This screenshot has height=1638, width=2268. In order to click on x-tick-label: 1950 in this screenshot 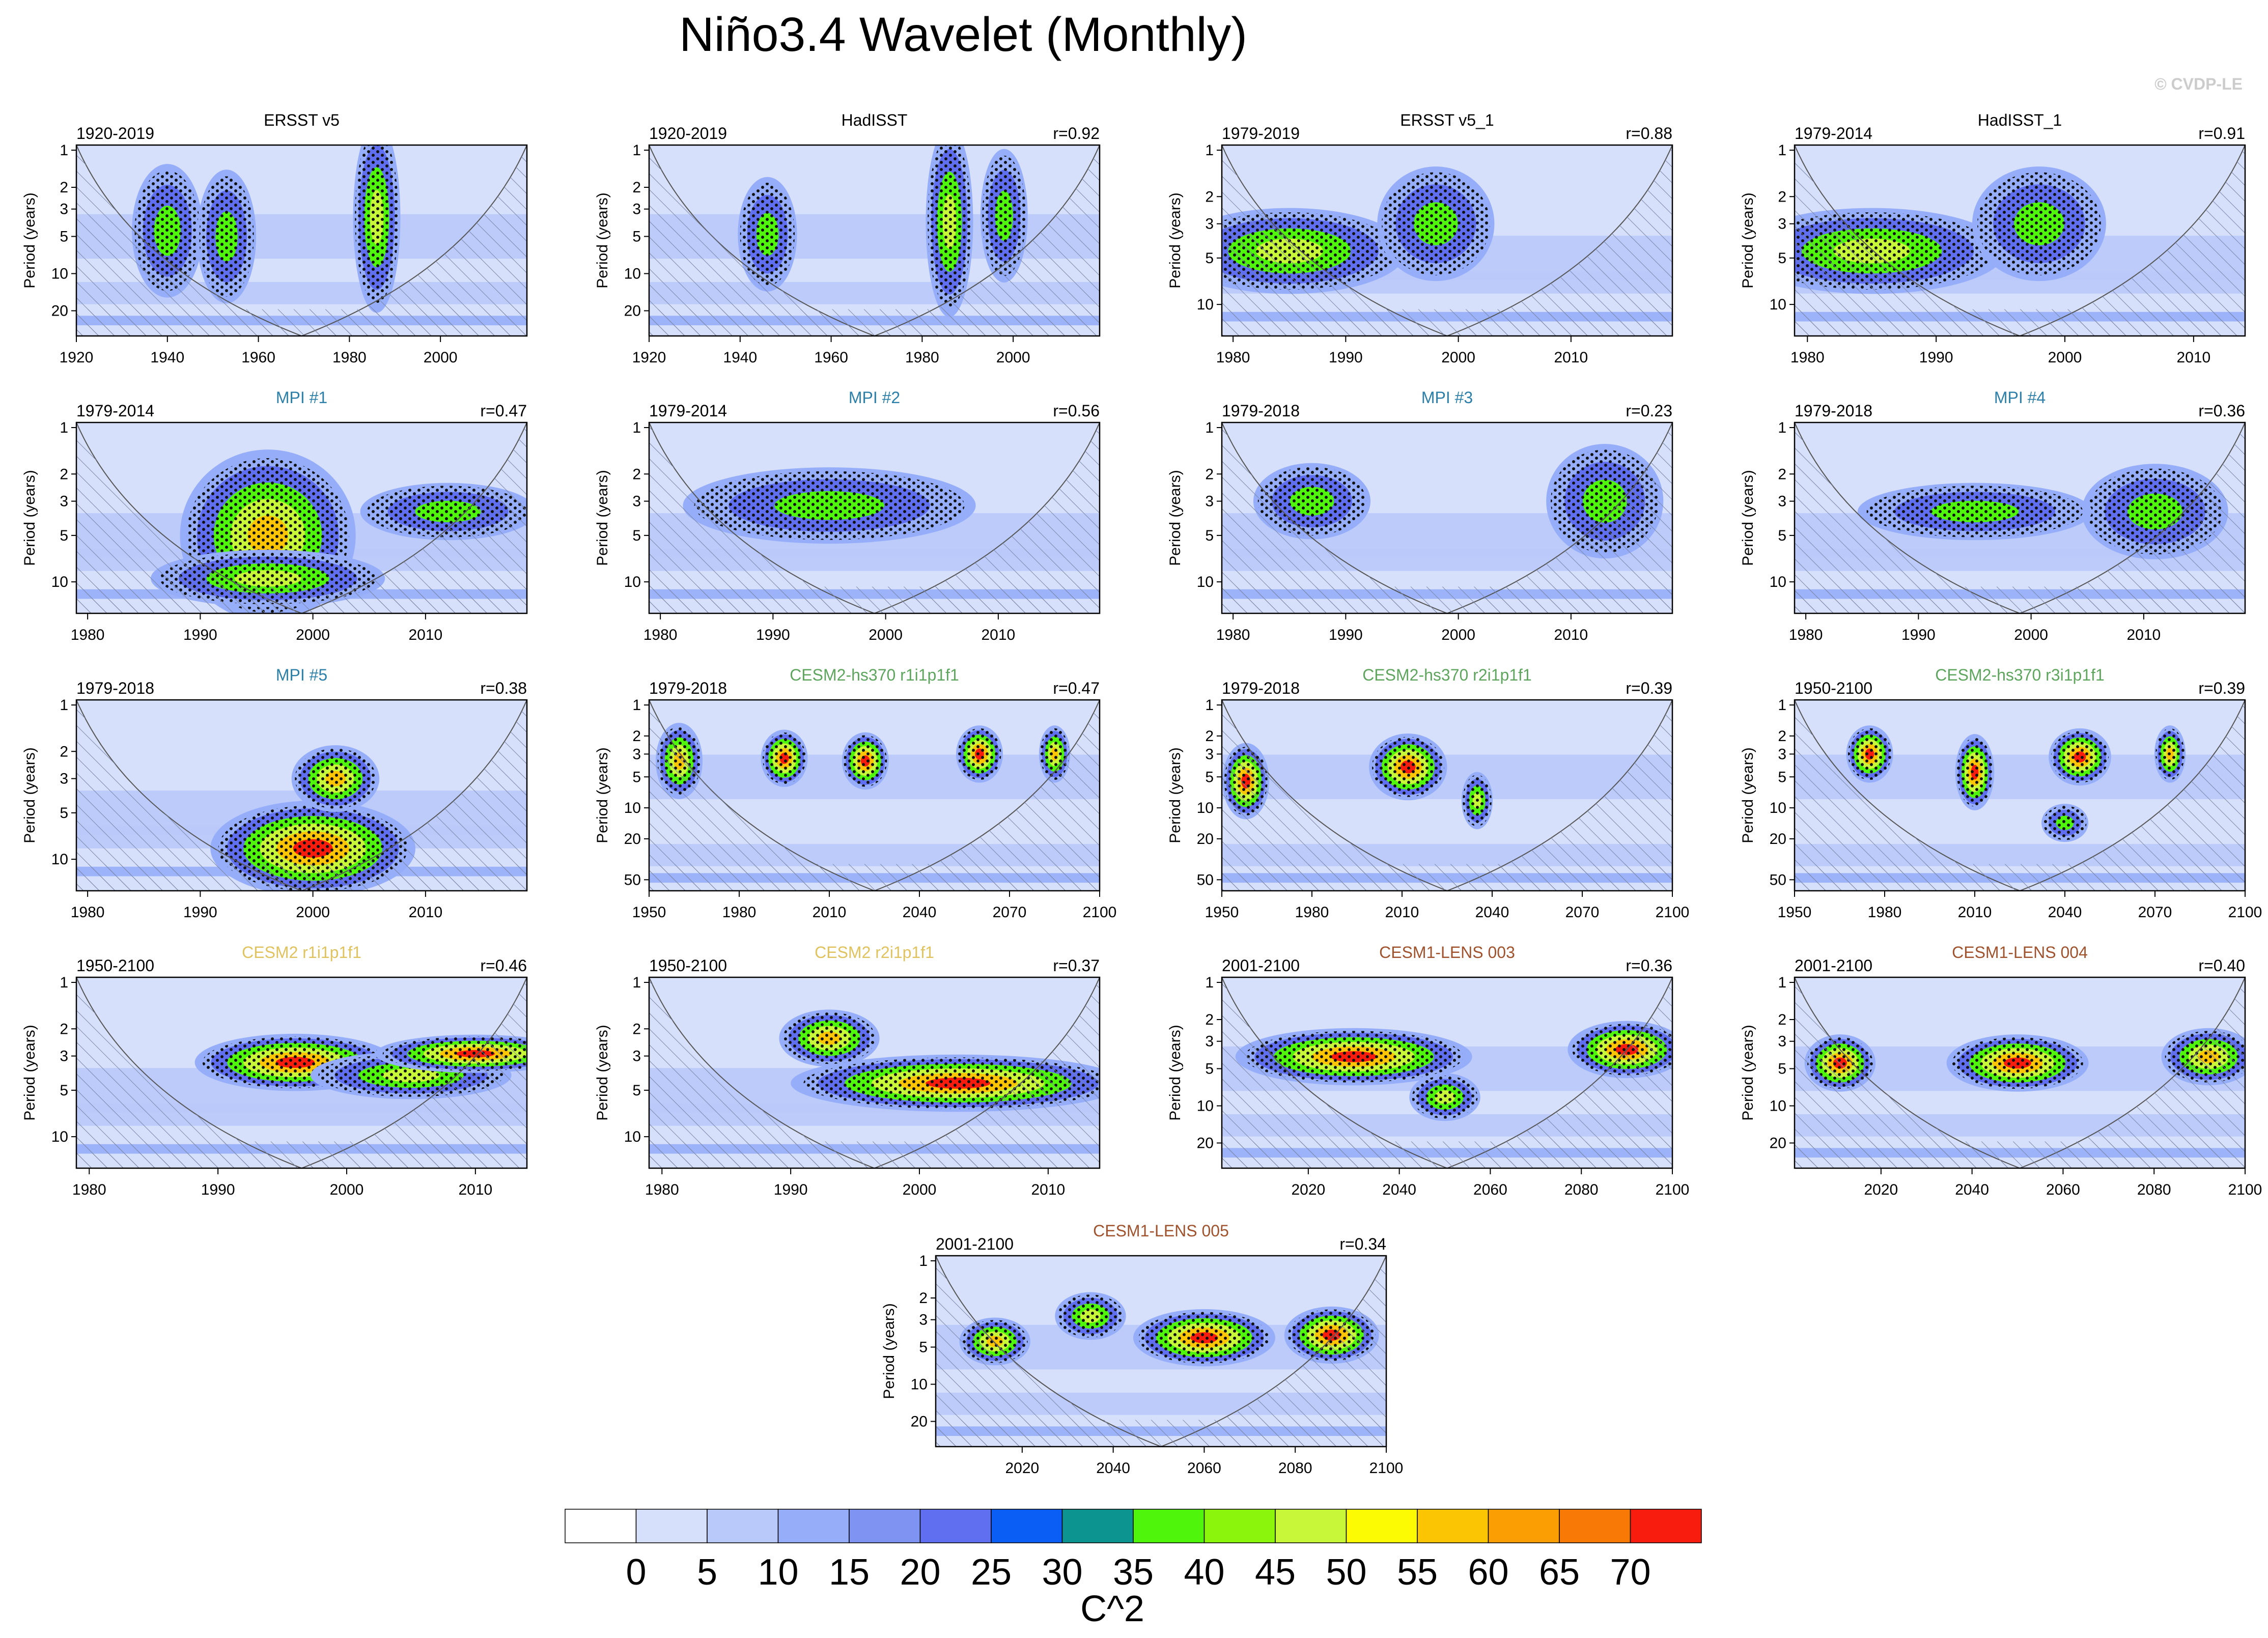, I will do `click(1795, 912)`.